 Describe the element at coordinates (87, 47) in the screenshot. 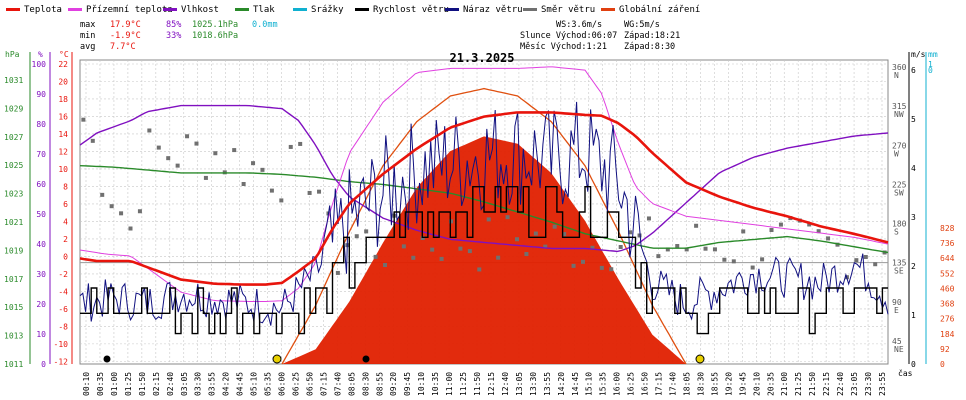

I see `stat-avg-label: avg` at that location.